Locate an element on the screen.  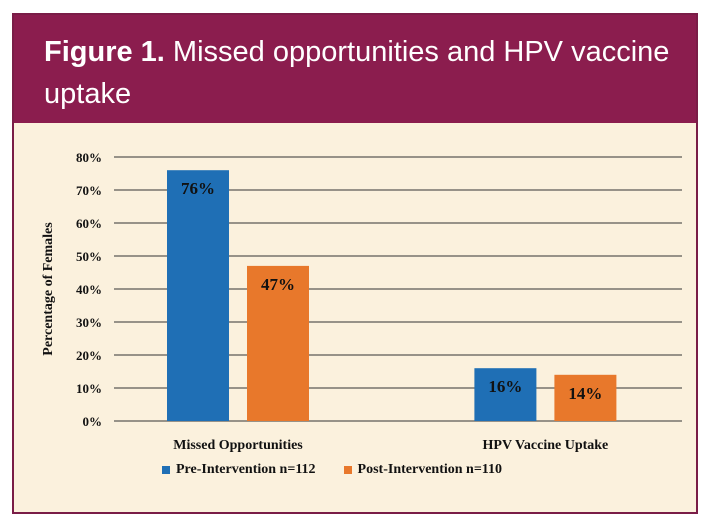
legend-item-post: Post-Intervention n=110 is located at coordinates (423, 470).